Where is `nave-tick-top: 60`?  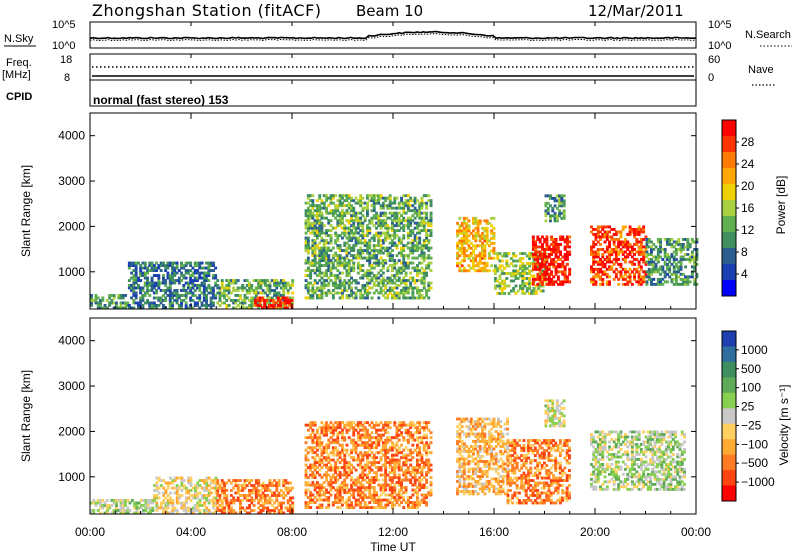 nave-tick-top: 60 is located at coordinates (714, 60).